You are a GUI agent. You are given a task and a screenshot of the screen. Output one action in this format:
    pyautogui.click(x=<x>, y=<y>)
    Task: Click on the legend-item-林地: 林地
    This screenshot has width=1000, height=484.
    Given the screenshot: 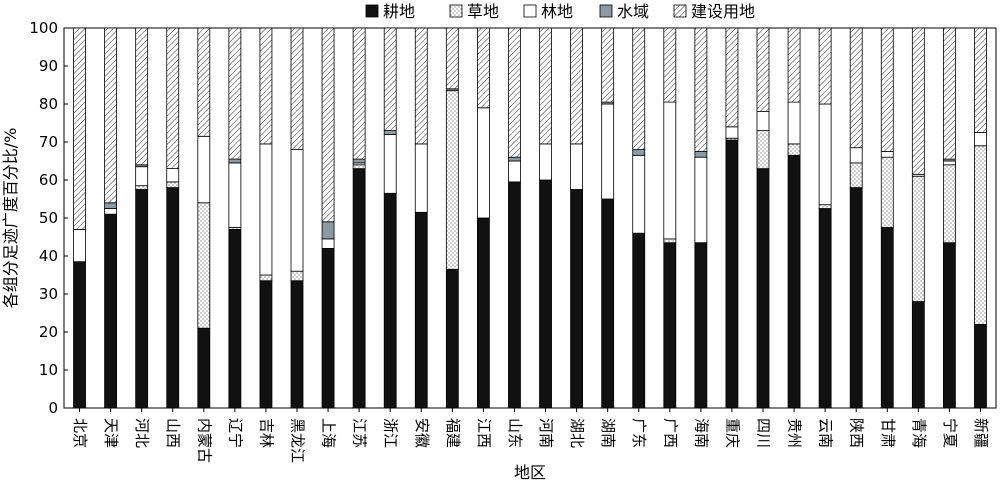 What is the action you would take?
    pyautogui.click(x=548, y=11)
    